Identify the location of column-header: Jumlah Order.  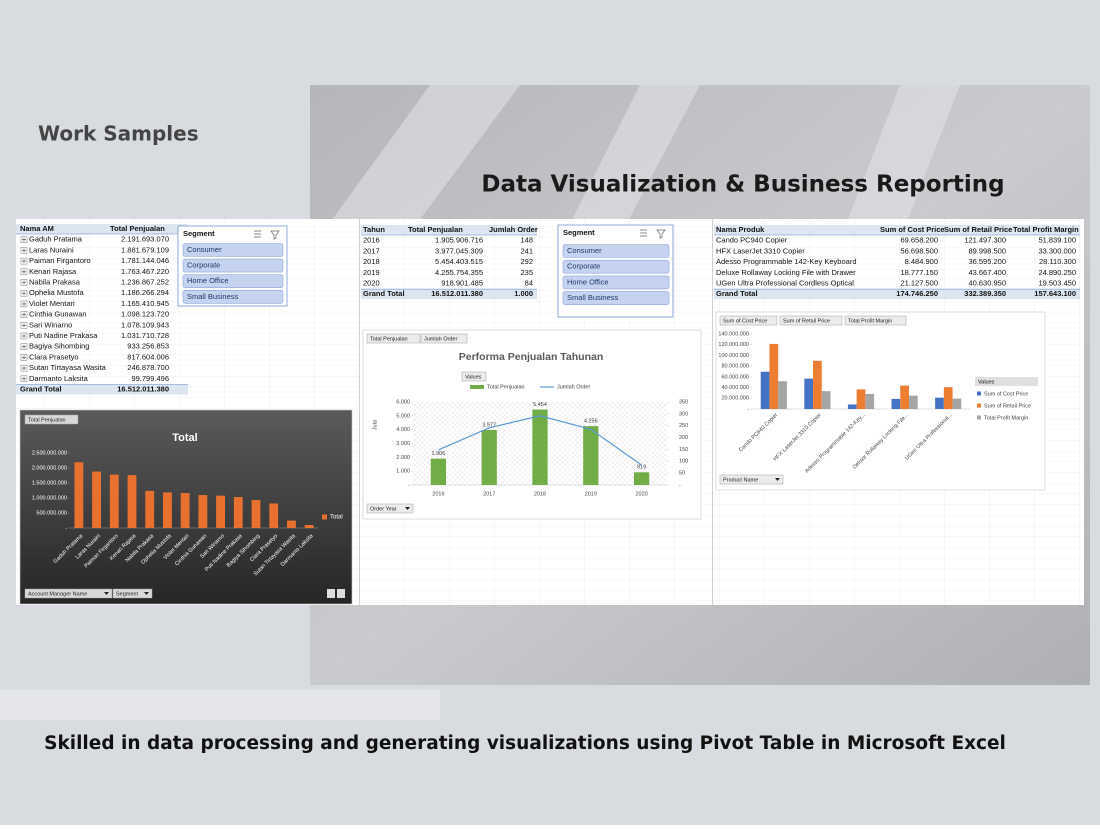
(513, 229).